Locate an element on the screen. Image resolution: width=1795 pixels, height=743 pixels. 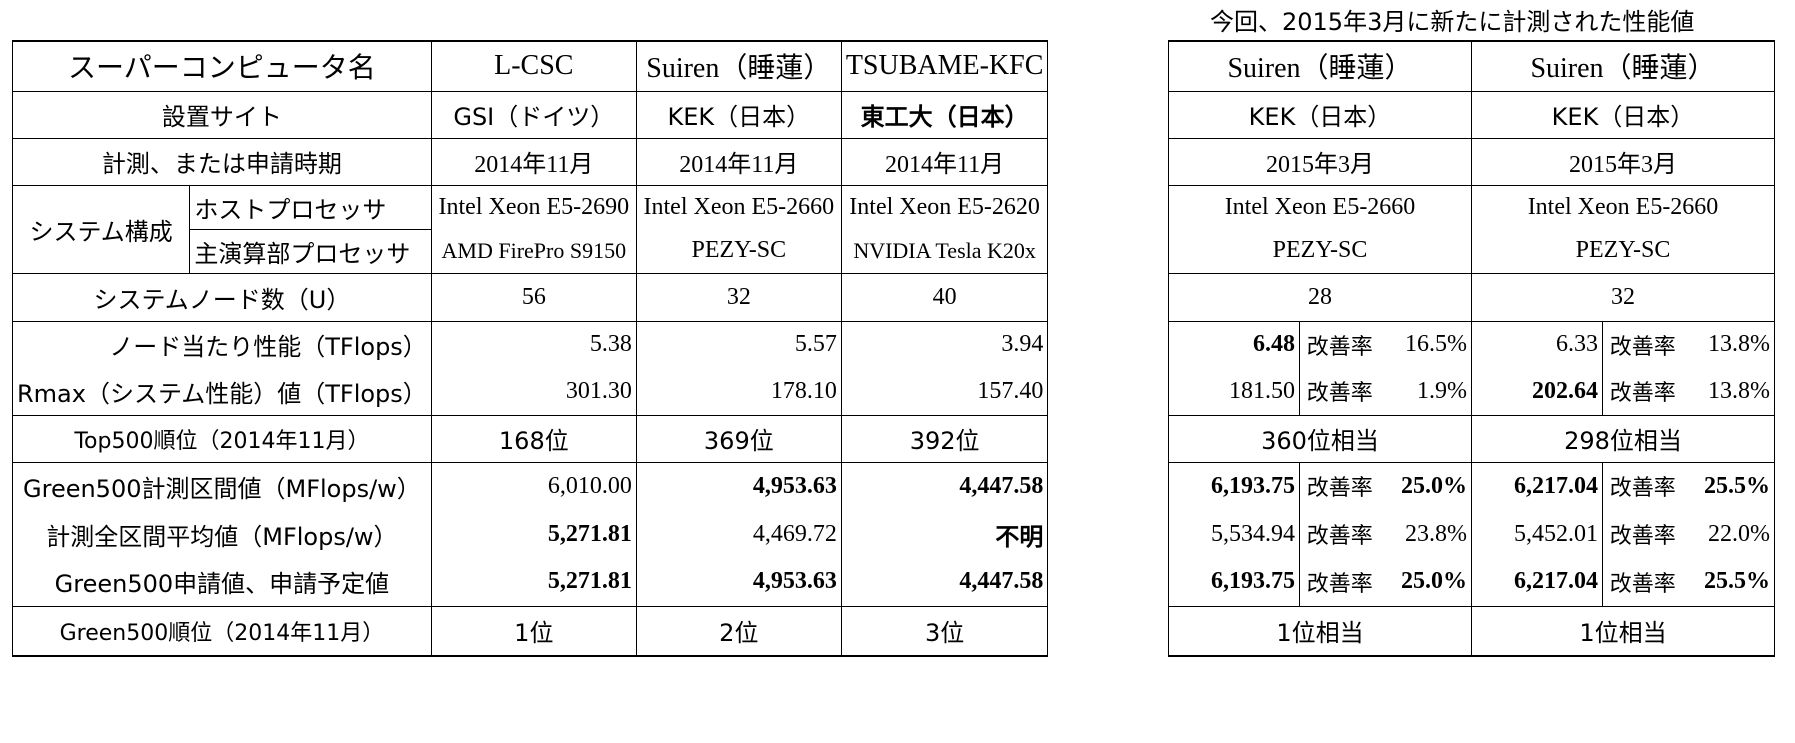
table-row: 181.50 改善率 1.9% 202.64 改善率 13.8% is located at coordinates (1471, 392).